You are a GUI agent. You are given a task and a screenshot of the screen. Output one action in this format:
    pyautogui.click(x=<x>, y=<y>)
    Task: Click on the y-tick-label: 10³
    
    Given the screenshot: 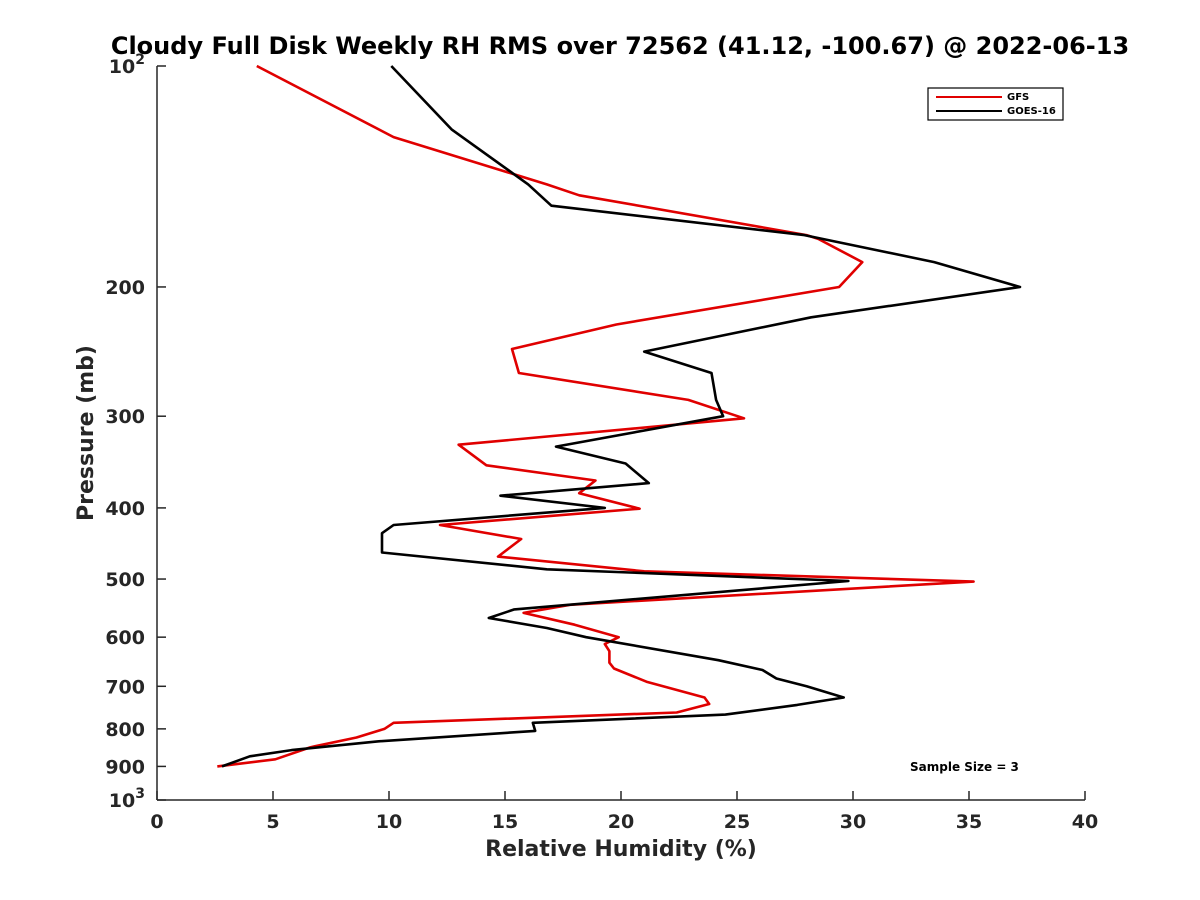 What is the action you would take?
    pyautogui.click(x=127, y=799)
    